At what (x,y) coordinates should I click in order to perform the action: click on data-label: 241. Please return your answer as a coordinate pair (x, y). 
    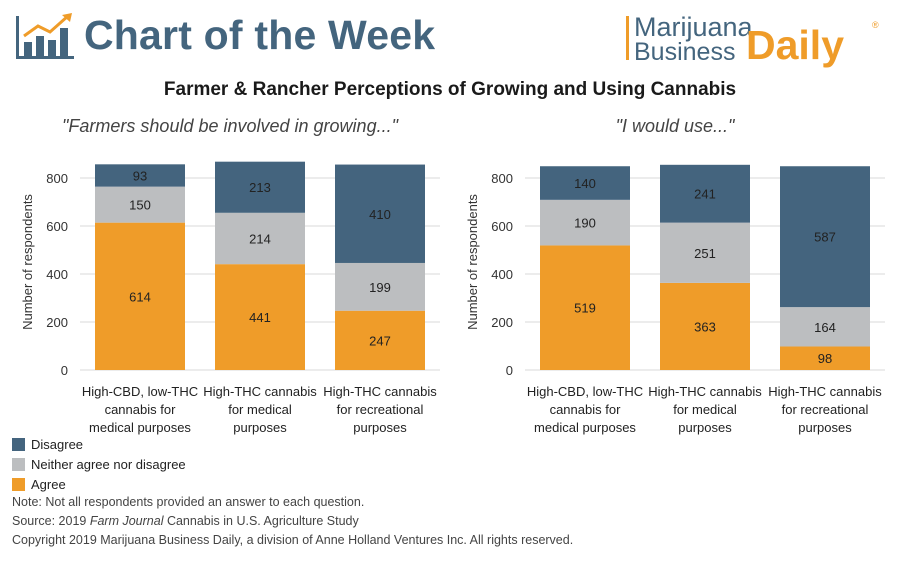
    Looking at the image, I should click on (705, 194).